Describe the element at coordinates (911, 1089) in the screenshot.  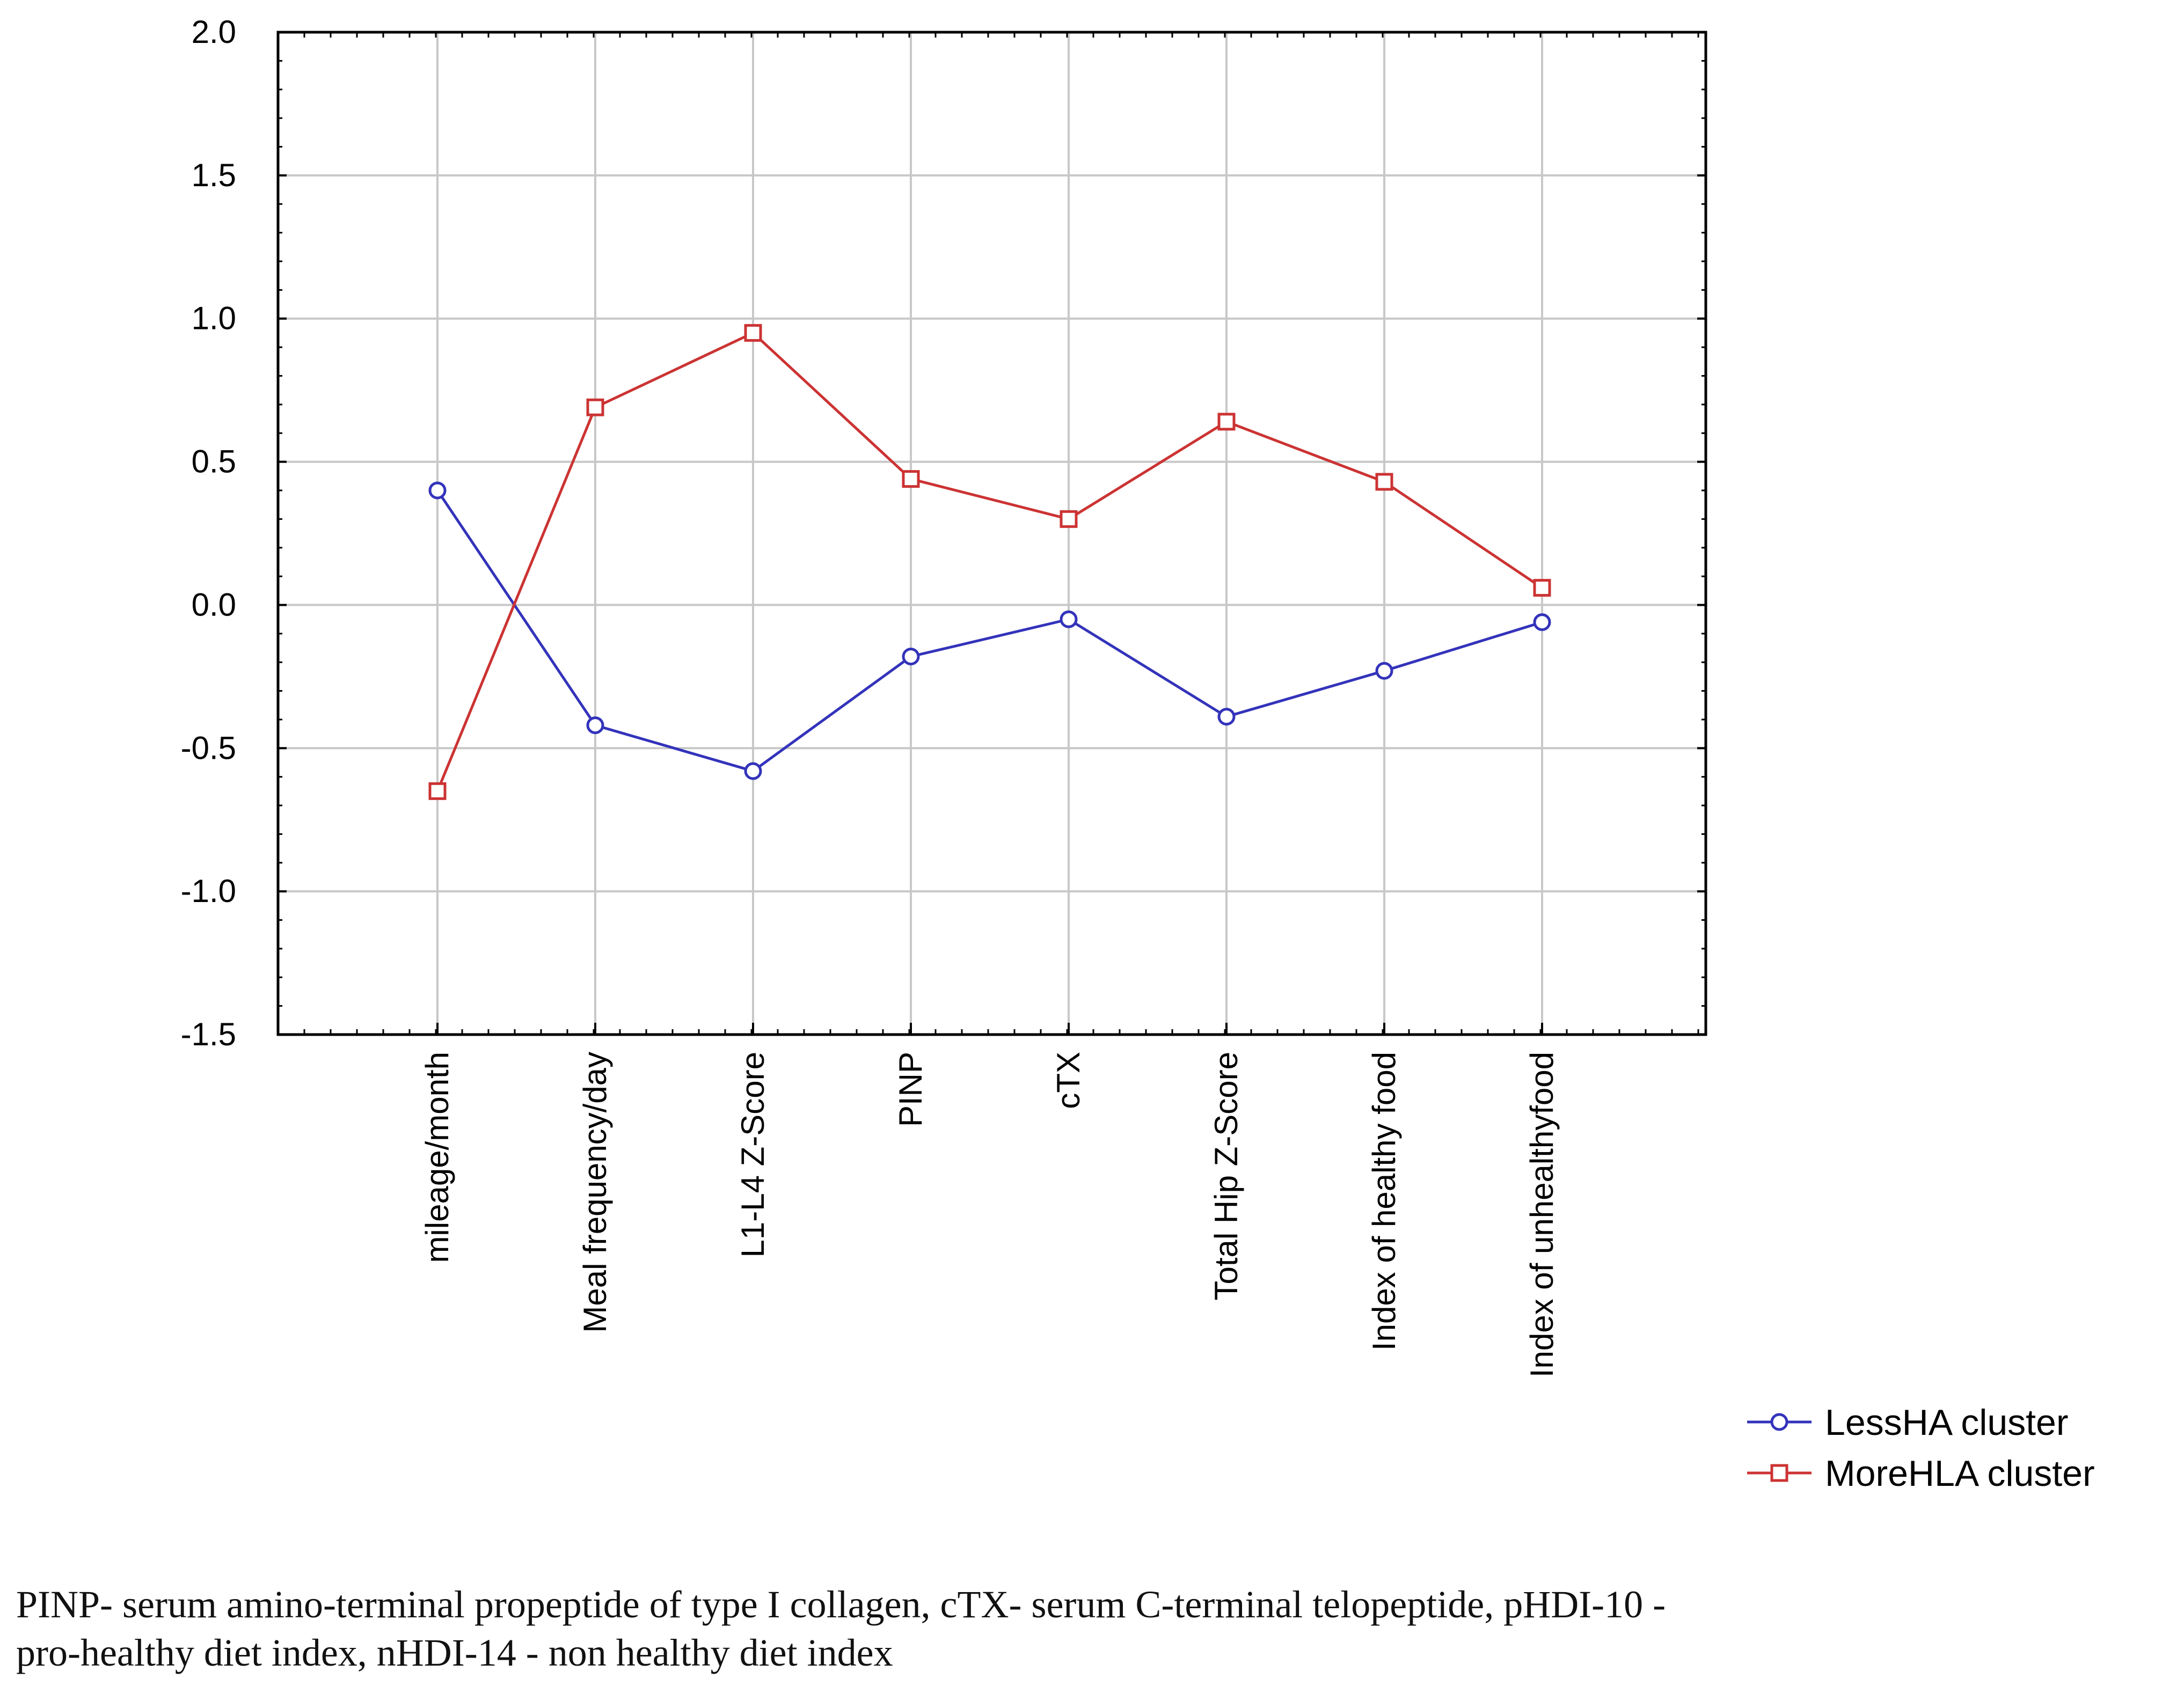
I see `x-category-label: PINP` at that location.